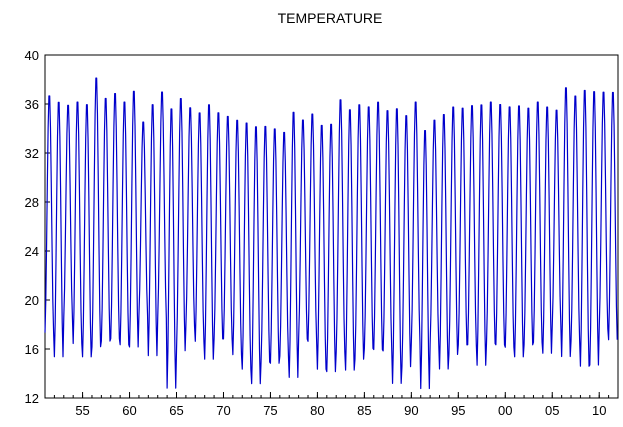 Image resolution: width=623 pixels, height=427 pixels. What do you see at coordinates (32, 300) in the screenshot?
I see `y-tick-label: 20` at bounding box center [32, 300].